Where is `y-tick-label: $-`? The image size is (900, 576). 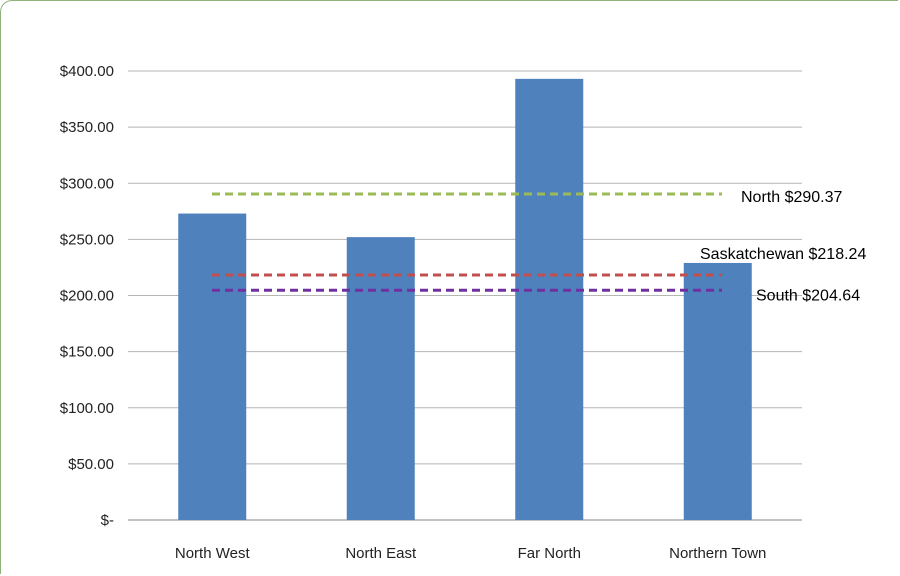
y-tick-label: $- is located at coordinates (107, 520).